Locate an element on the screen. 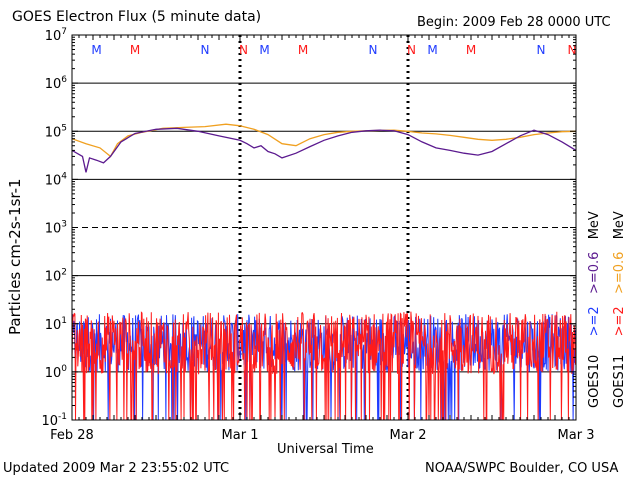 The image size is (640, 480). legend-goes10: GOES10 >=2 >=0.6 MeV is located at coordinates (594, 309).